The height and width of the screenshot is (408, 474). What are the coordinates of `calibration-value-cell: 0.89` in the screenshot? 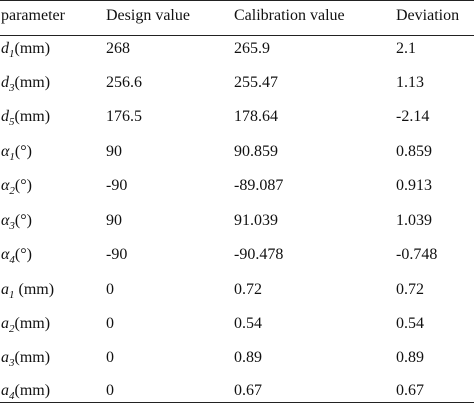 It's located at (248, 357).